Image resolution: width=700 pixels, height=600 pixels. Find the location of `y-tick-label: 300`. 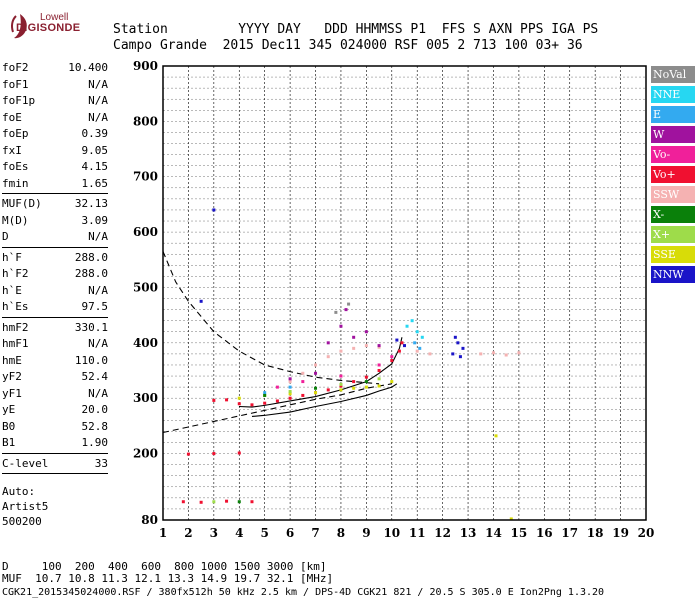

y-tick-label: 300 is located at coordinates (145, 398).